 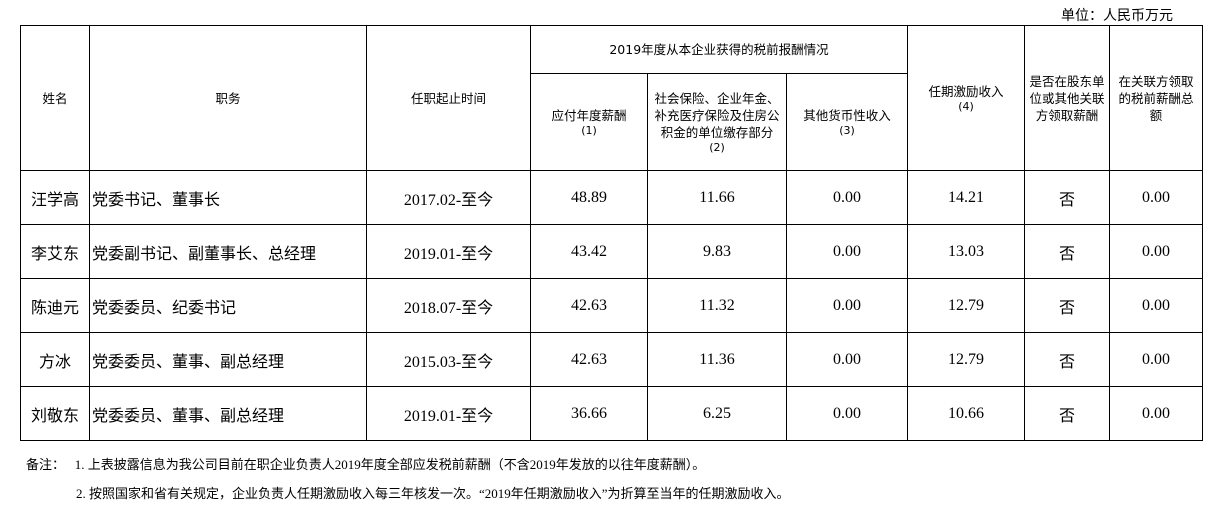 I want to click on table-cell: 14.21, so click(x=966, y=197).